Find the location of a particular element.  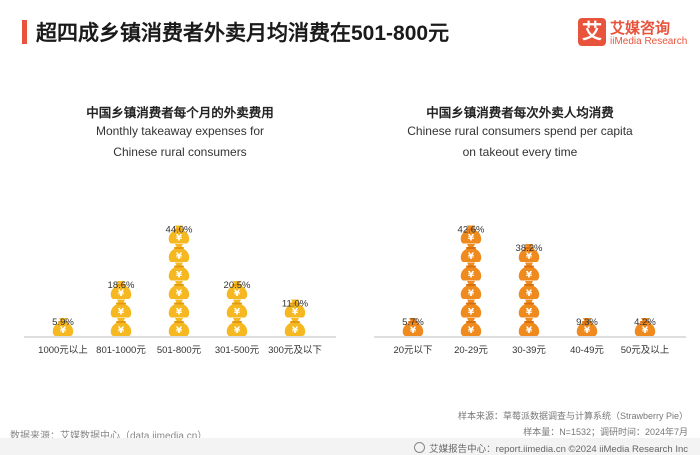

left-chart-subtitle-line1: Monthly takeaway expenses for is located at coordinates (180, 131).